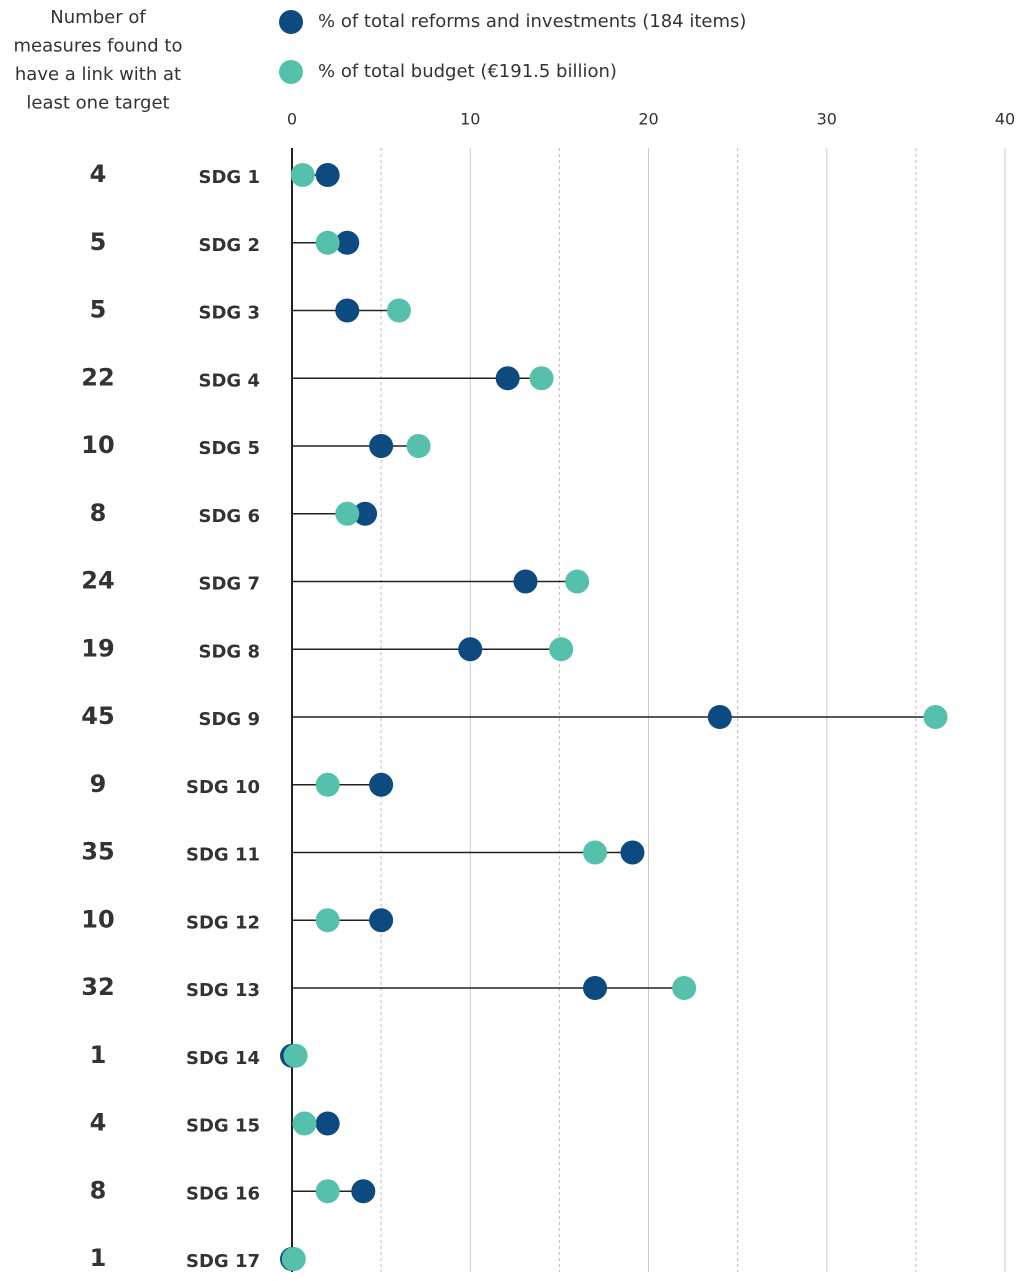  What do you see at coordinates (97, 716) in the screenshot?
I see `count-label: 45` at bounding box center [97, 716].